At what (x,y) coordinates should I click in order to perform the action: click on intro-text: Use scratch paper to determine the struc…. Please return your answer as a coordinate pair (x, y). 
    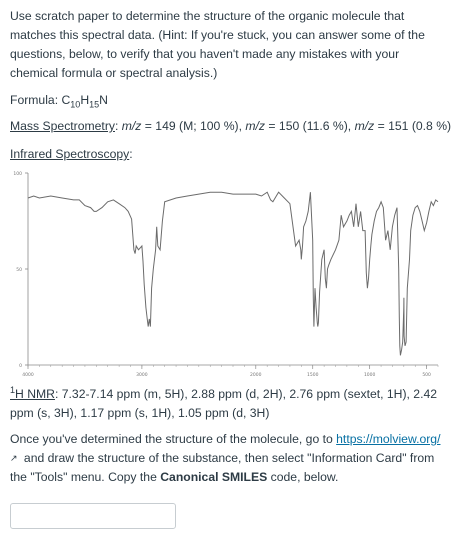
    Looking at the image, I should click on (217, 44).